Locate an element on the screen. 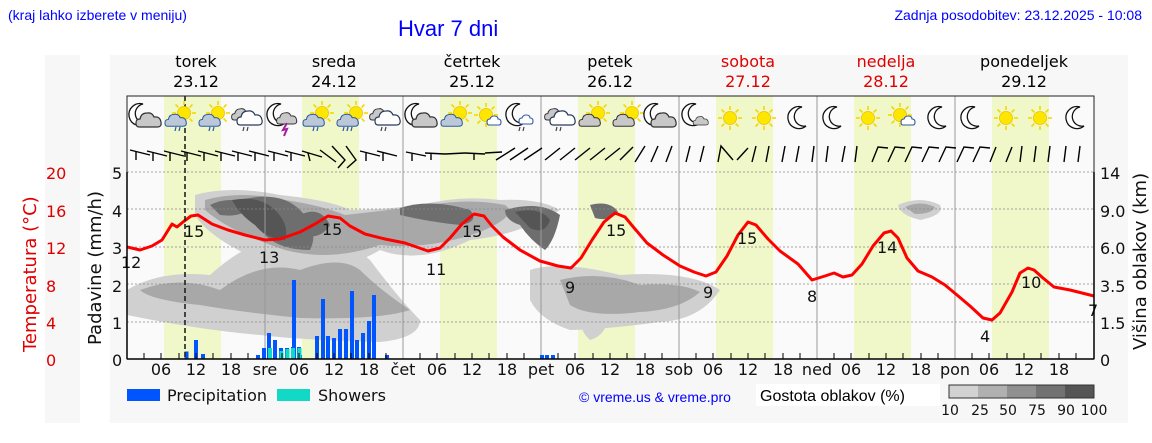 The width and height of the screenshot is (1152, 443). day-header-thu: četrtek 25.12 is located at coordinates (472, 71).